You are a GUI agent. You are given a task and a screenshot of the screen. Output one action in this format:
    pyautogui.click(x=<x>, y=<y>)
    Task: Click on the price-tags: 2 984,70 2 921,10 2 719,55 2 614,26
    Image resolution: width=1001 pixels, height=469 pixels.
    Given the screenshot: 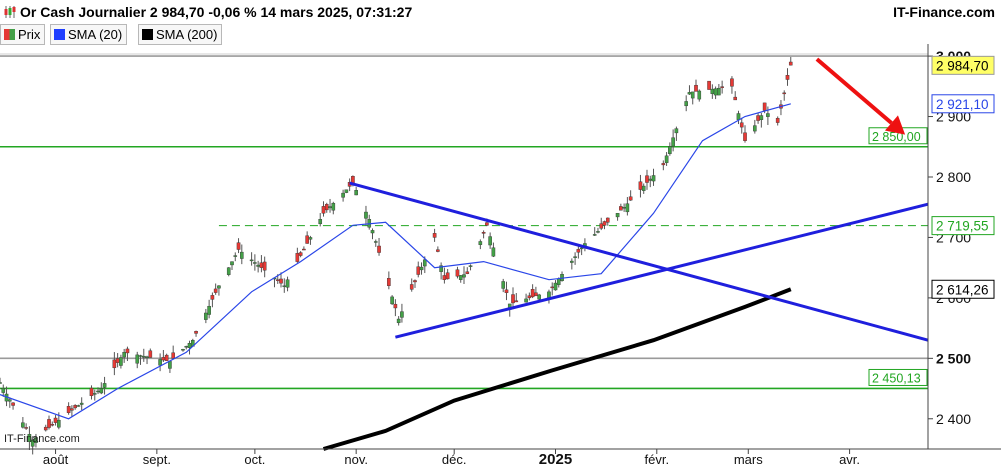 What is the action you would take?
    pyautogui.click(x=963, y=177)
    